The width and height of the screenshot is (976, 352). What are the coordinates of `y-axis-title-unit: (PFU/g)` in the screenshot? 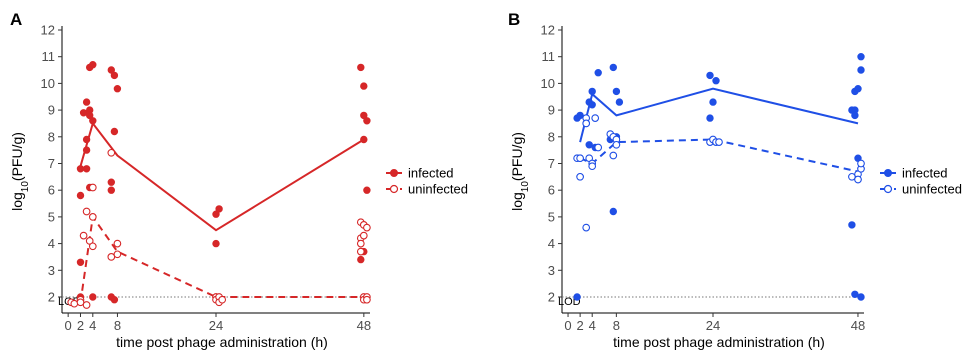 It's located at (17, 156).